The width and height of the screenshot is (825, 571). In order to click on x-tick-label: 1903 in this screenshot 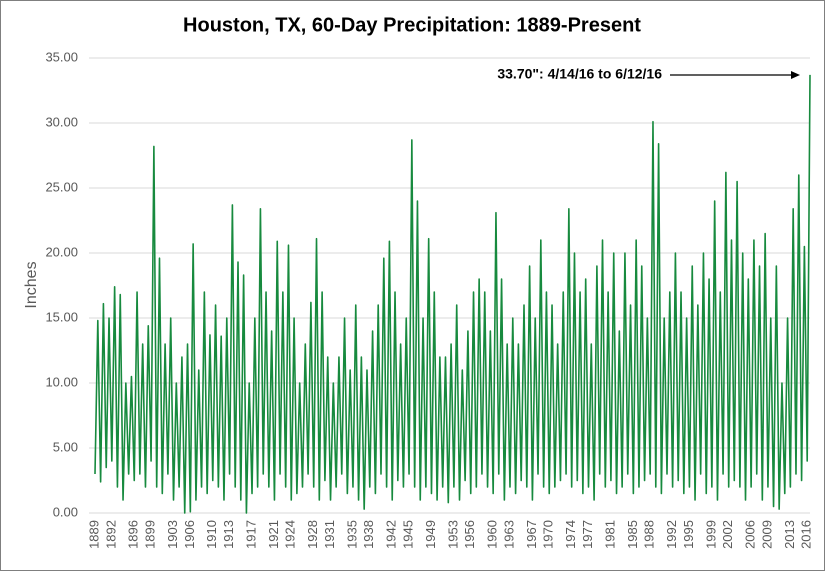, I will do `click(172, 534)`.